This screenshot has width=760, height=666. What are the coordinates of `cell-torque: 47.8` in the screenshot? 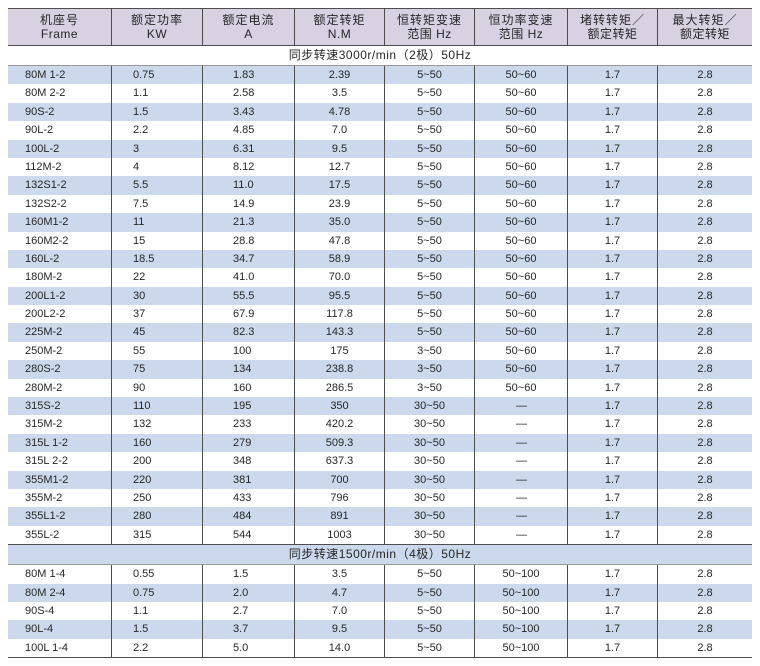 It's located at (340, 240).